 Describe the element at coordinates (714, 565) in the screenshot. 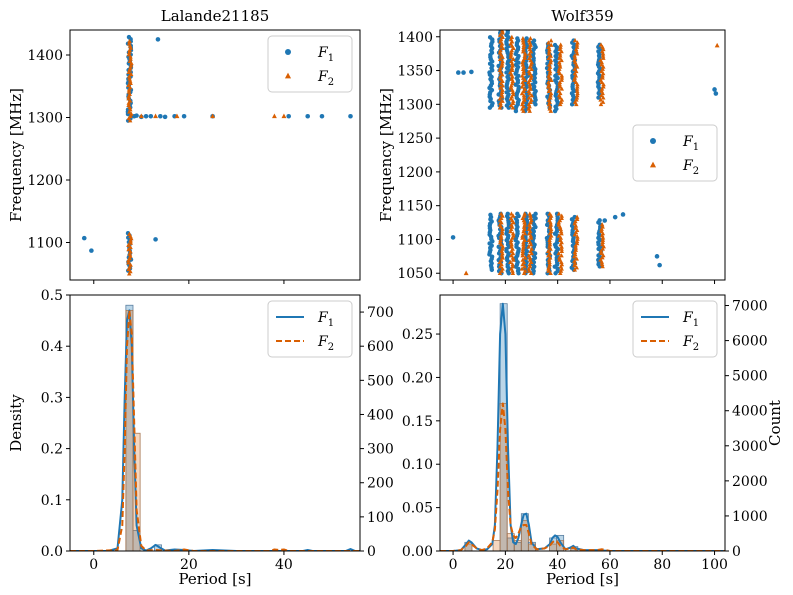

I see `x-tick-label: 100` at that location.